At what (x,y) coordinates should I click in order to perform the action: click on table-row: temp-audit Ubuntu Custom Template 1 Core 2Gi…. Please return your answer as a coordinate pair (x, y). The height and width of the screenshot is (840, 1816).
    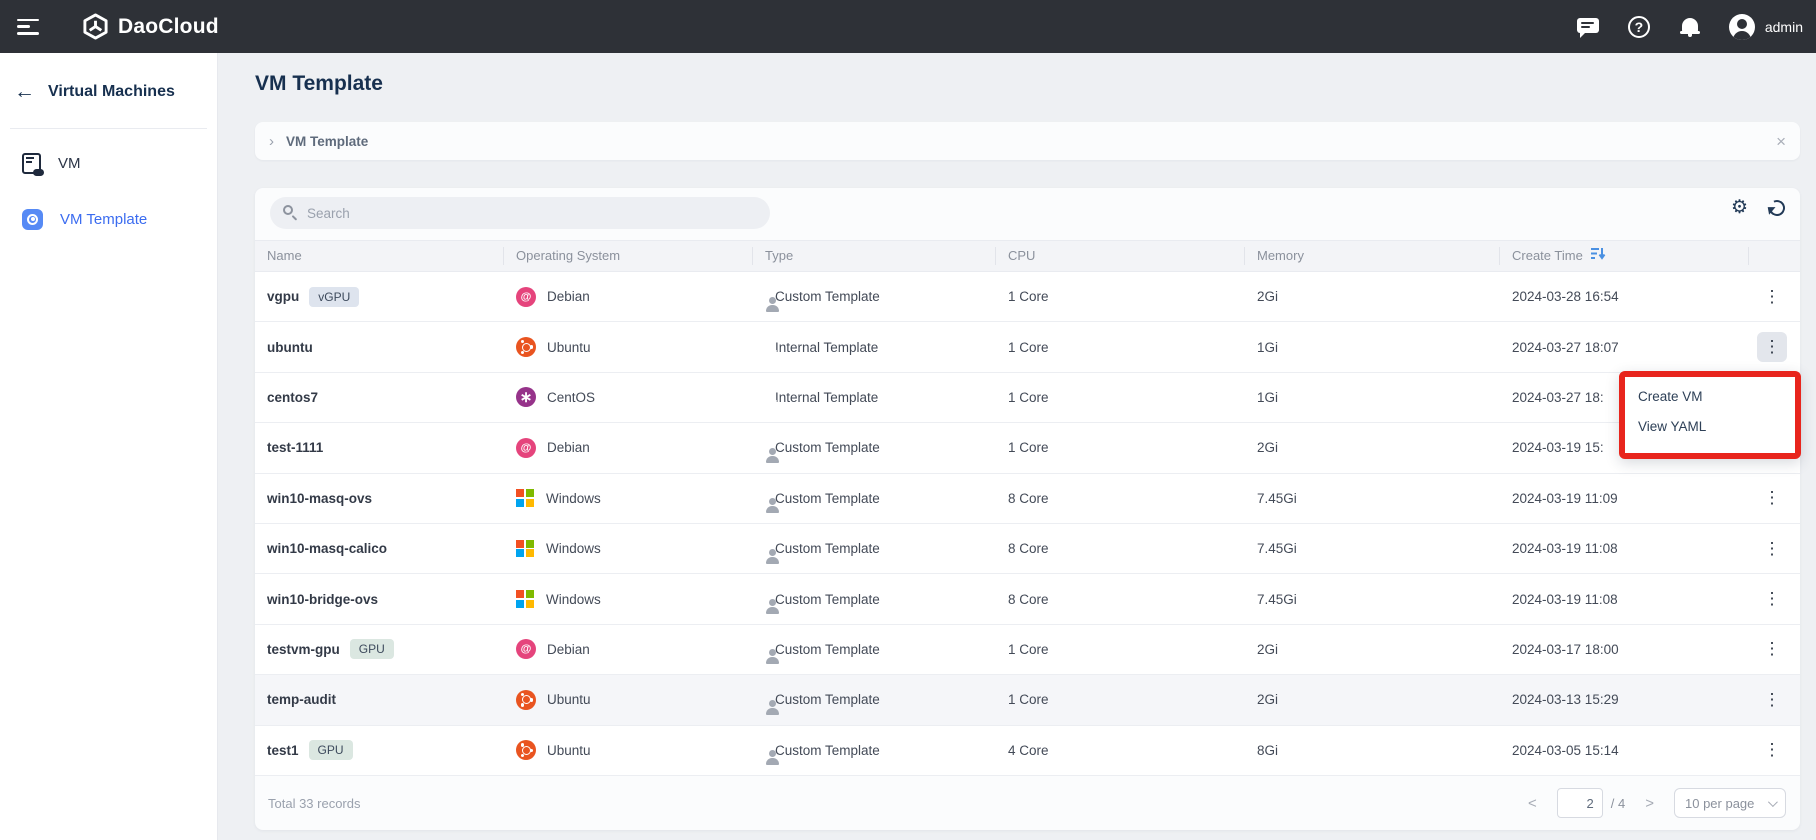
    Looking at the image, I should click on (1027, 700).